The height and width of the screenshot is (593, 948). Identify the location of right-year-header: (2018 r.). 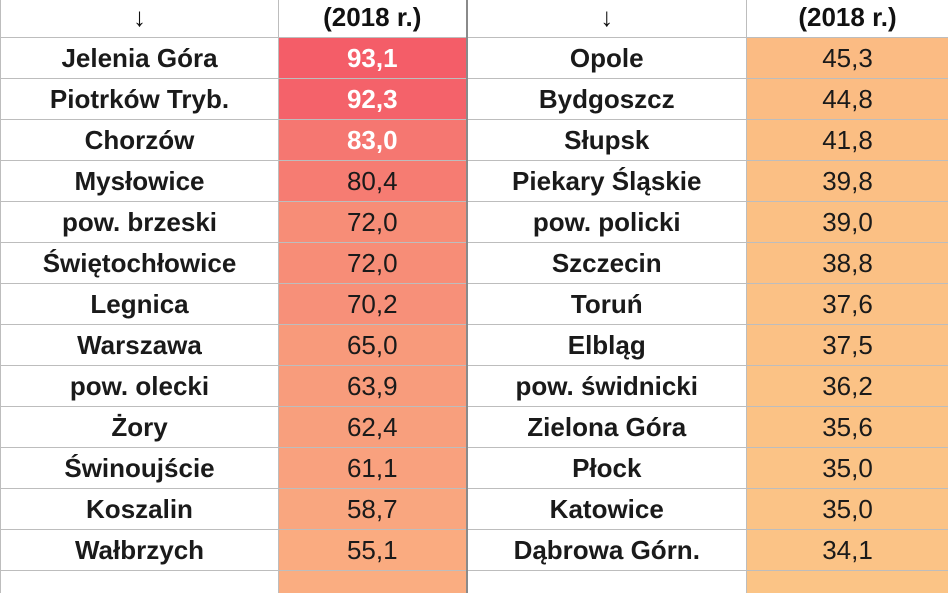
(847, 19).